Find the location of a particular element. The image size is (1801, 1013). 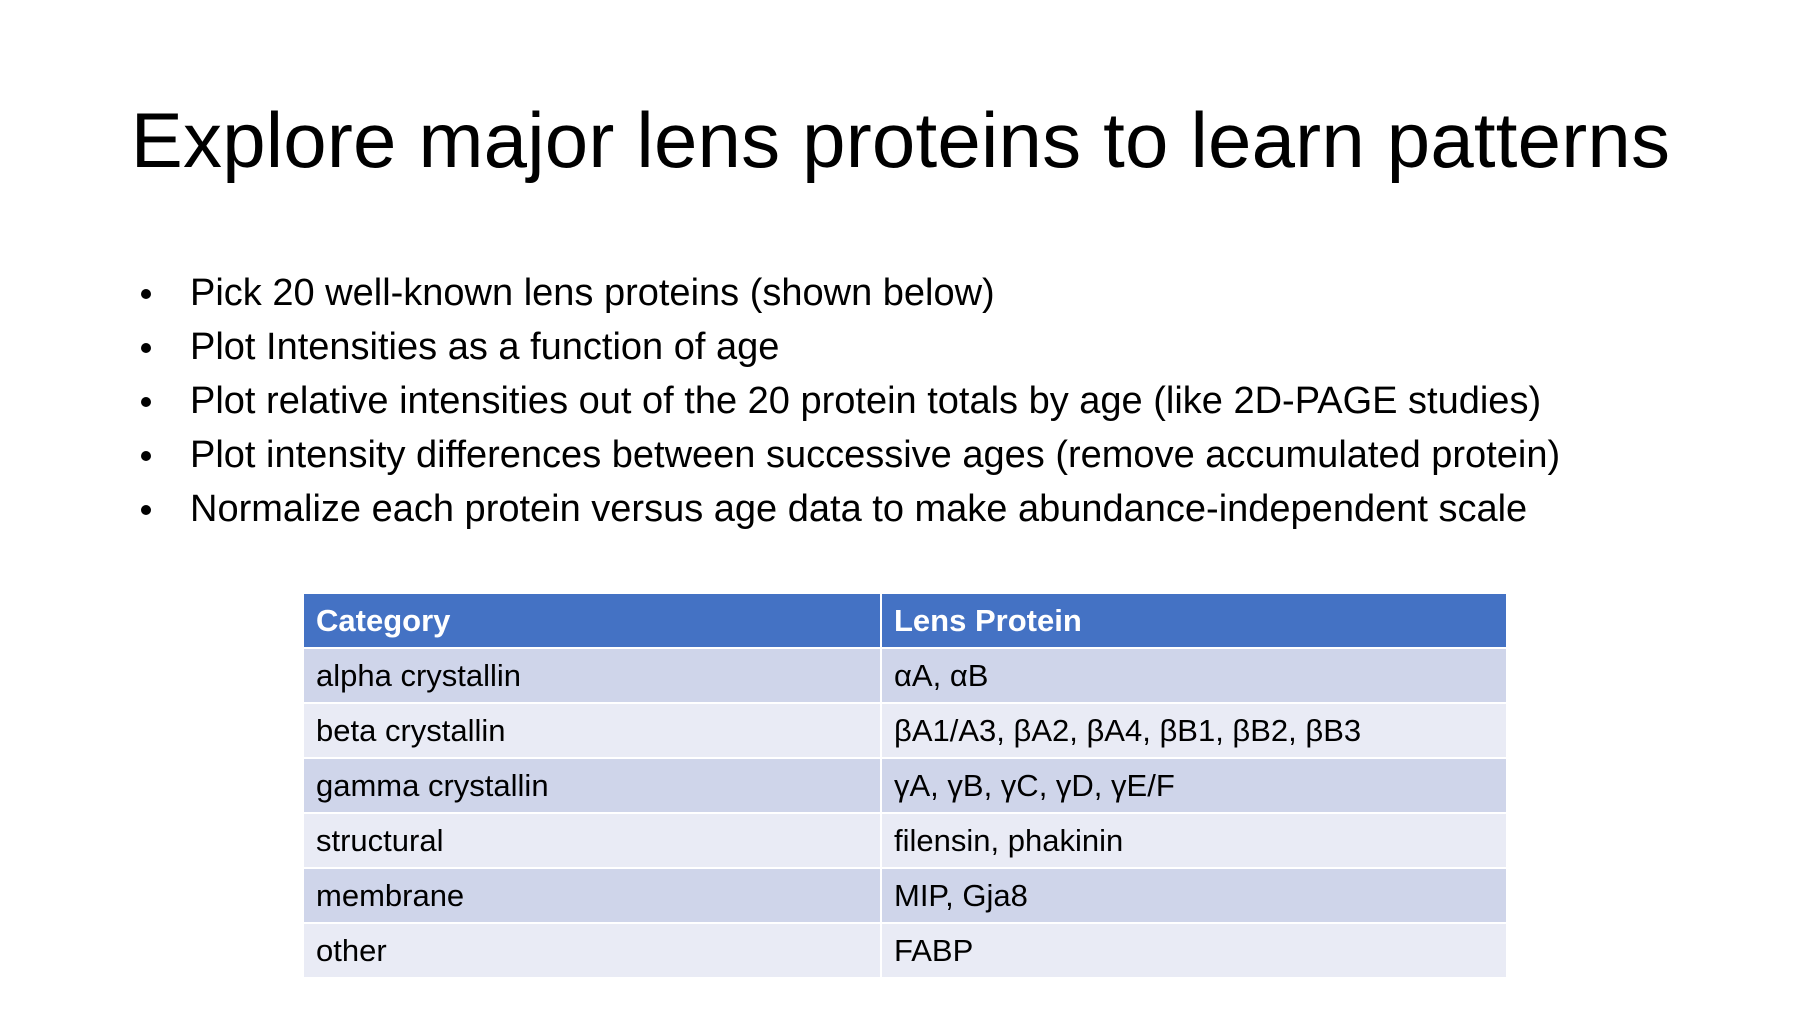

table-header-row: Category Lens Protein is located at coordinates (905, 620).